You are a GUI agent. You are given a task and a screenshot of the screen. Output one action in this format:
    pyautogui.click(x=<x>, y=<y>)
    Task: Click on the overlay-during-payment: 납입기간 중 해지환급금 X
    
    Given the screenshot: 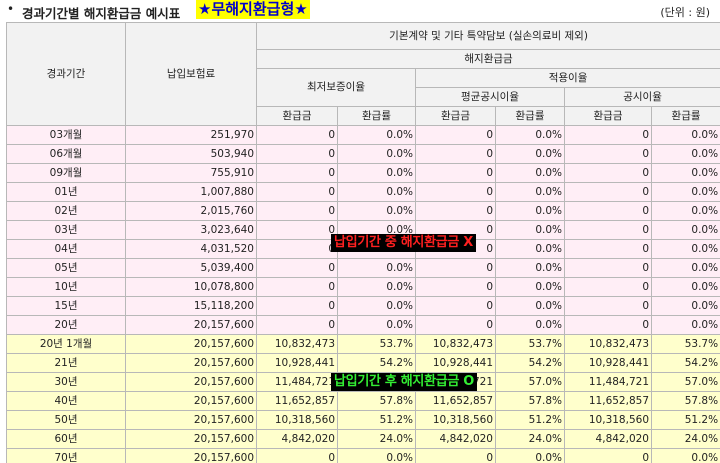 What is the action you would take?
    pyautogui.click(x=404, y=243)
    